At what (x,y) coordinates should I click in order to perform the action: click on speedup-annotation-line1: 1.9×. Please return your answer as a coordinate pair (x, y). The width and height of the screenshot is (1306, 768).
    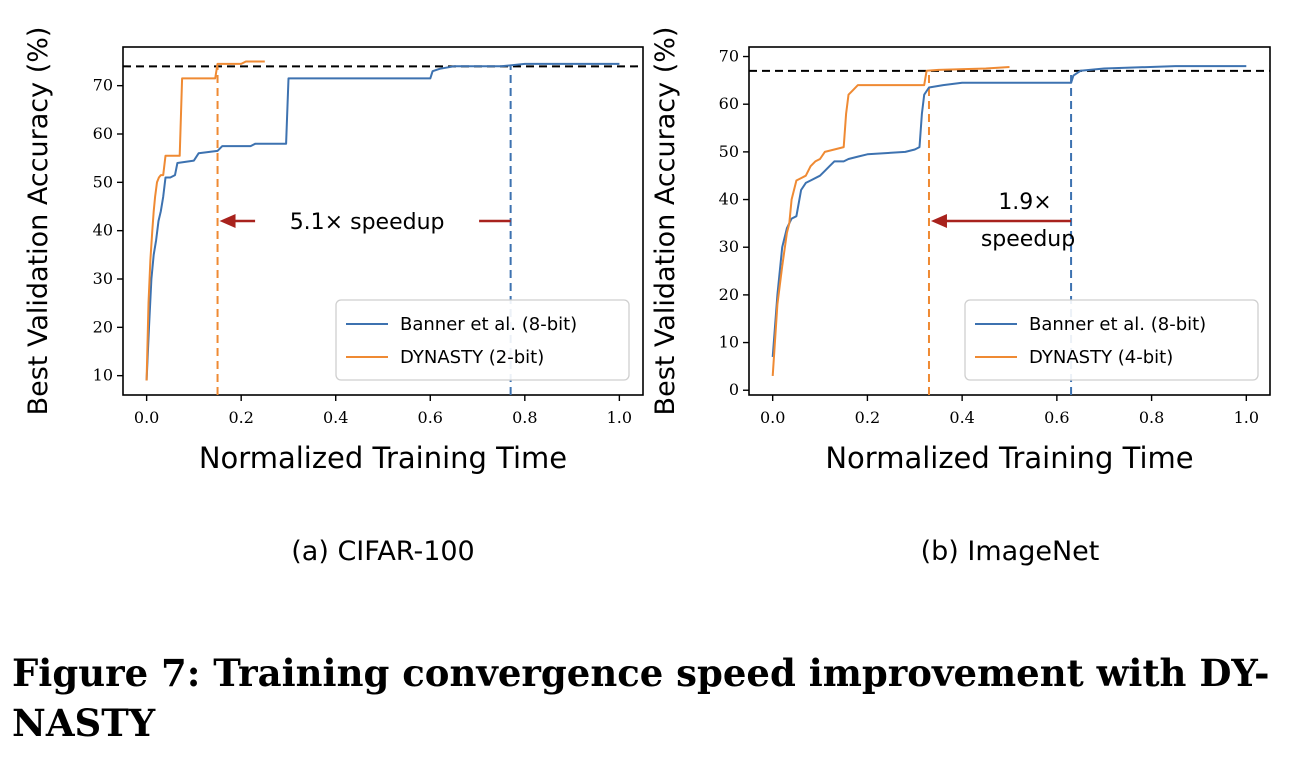
    Looking at the image, I should click on (1024, 202).